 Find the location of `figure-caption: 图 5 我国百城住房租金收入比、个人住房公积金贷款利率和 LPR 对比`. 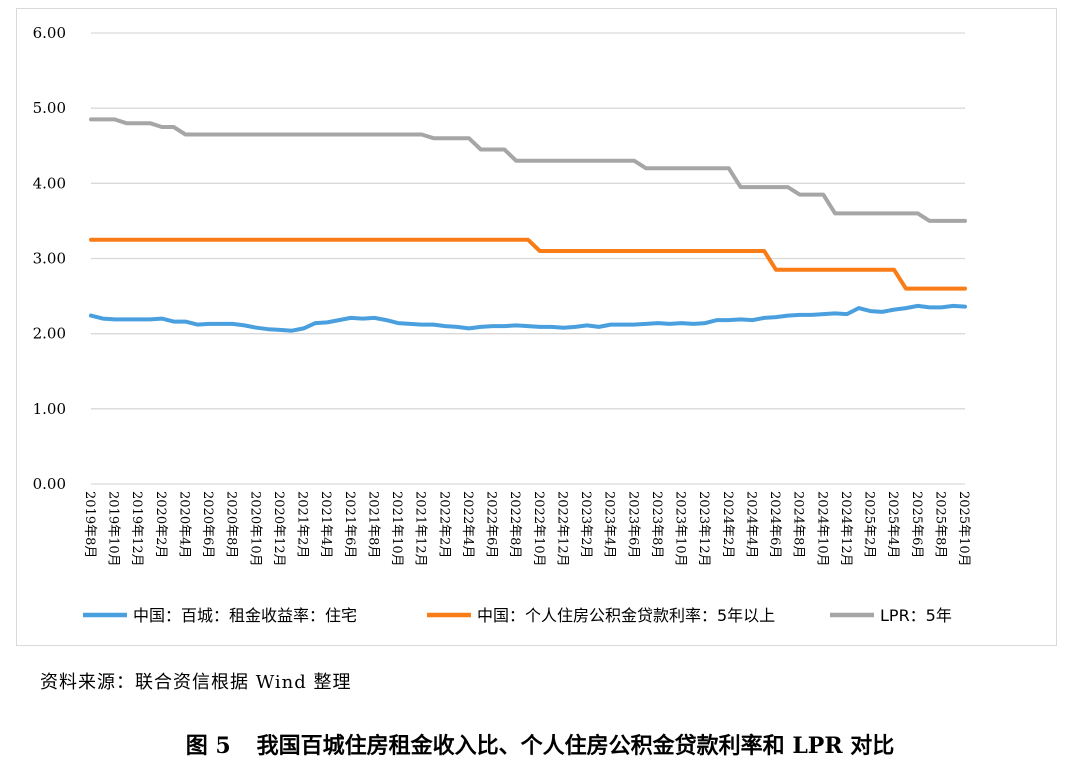

figure-caption: 图 5 我国百城住房租金收入比、个人住房公积金贷款利率和 LPR 对比 is located at coordinates (540, 744).